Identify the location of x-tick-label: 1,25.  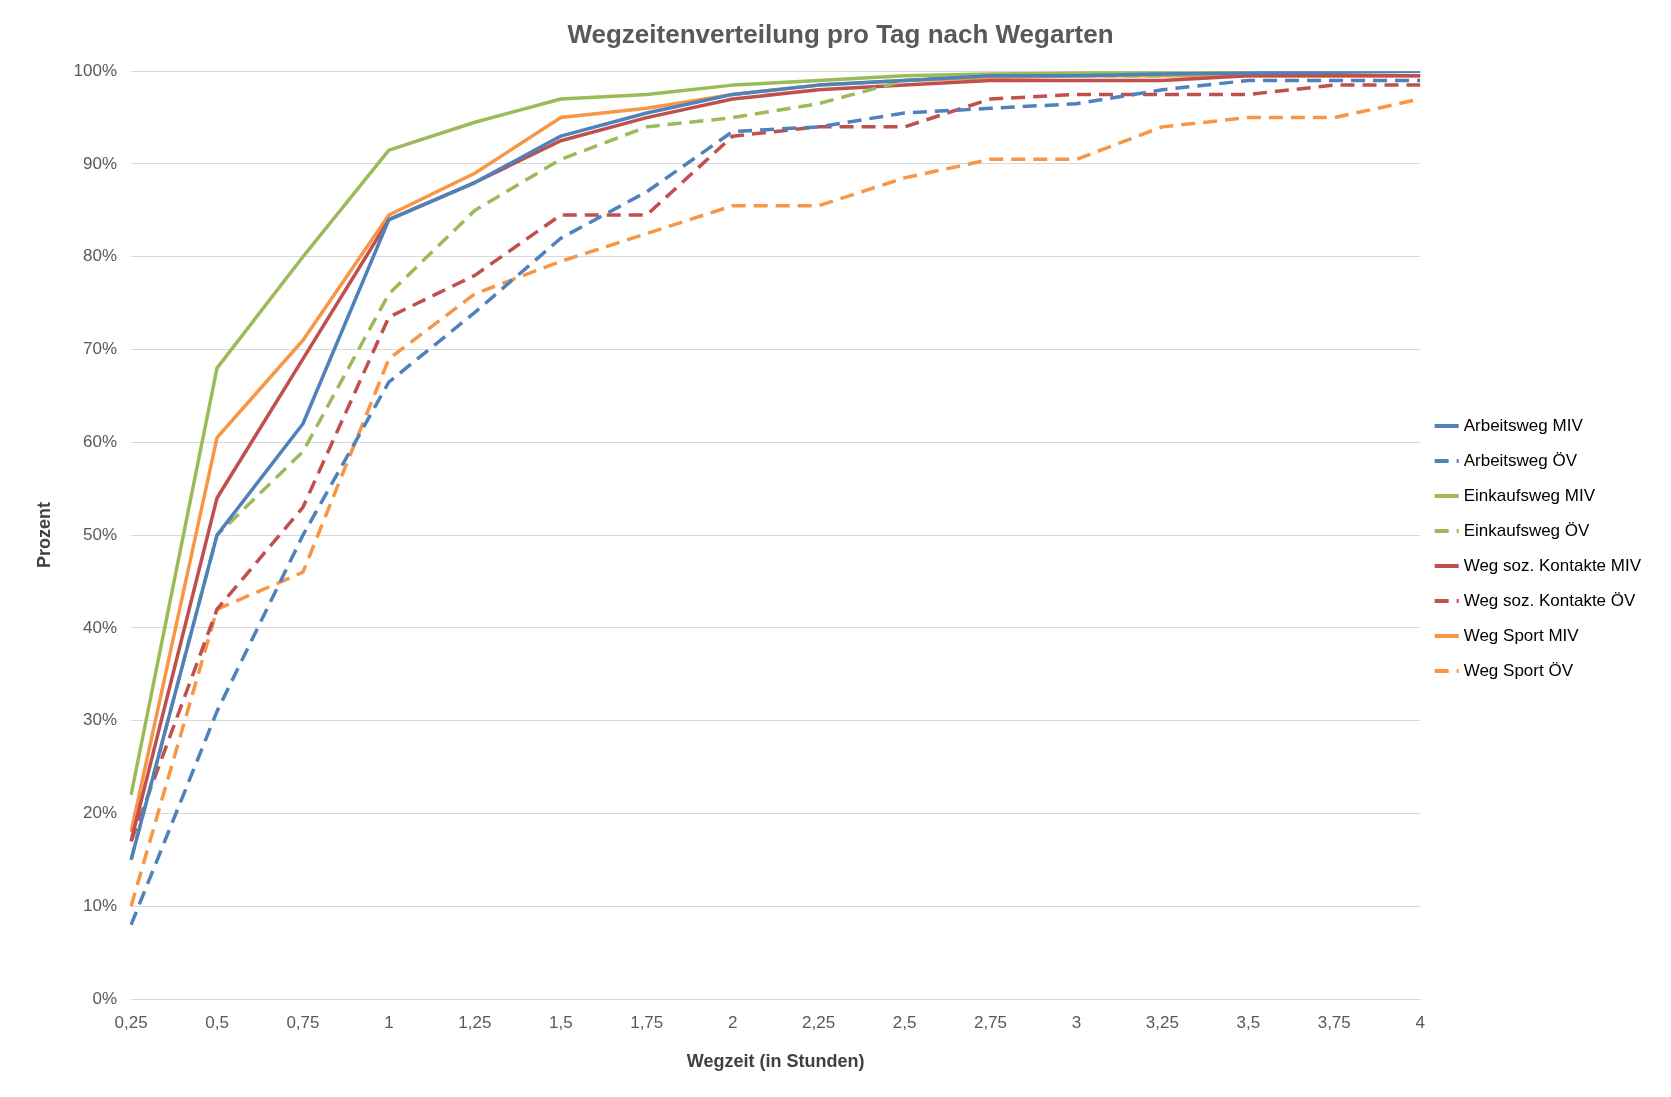
(475, 1022).